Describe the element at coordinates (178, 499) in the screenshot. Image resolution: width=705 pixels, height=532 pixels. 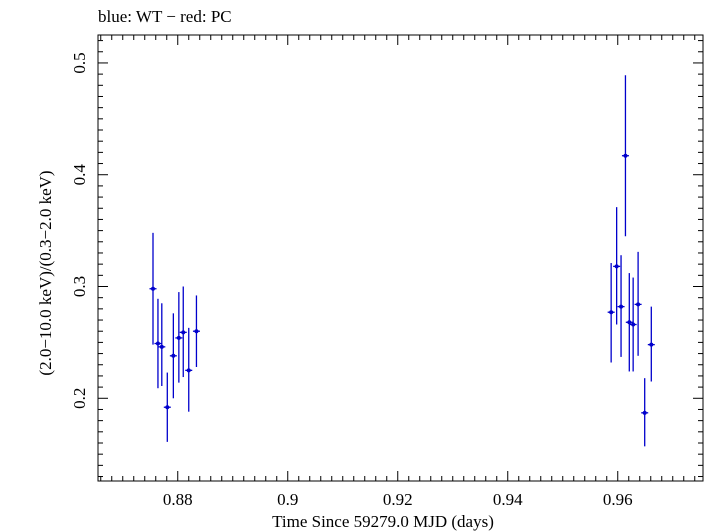
I see `x-tick-label: 0.88` at that location.